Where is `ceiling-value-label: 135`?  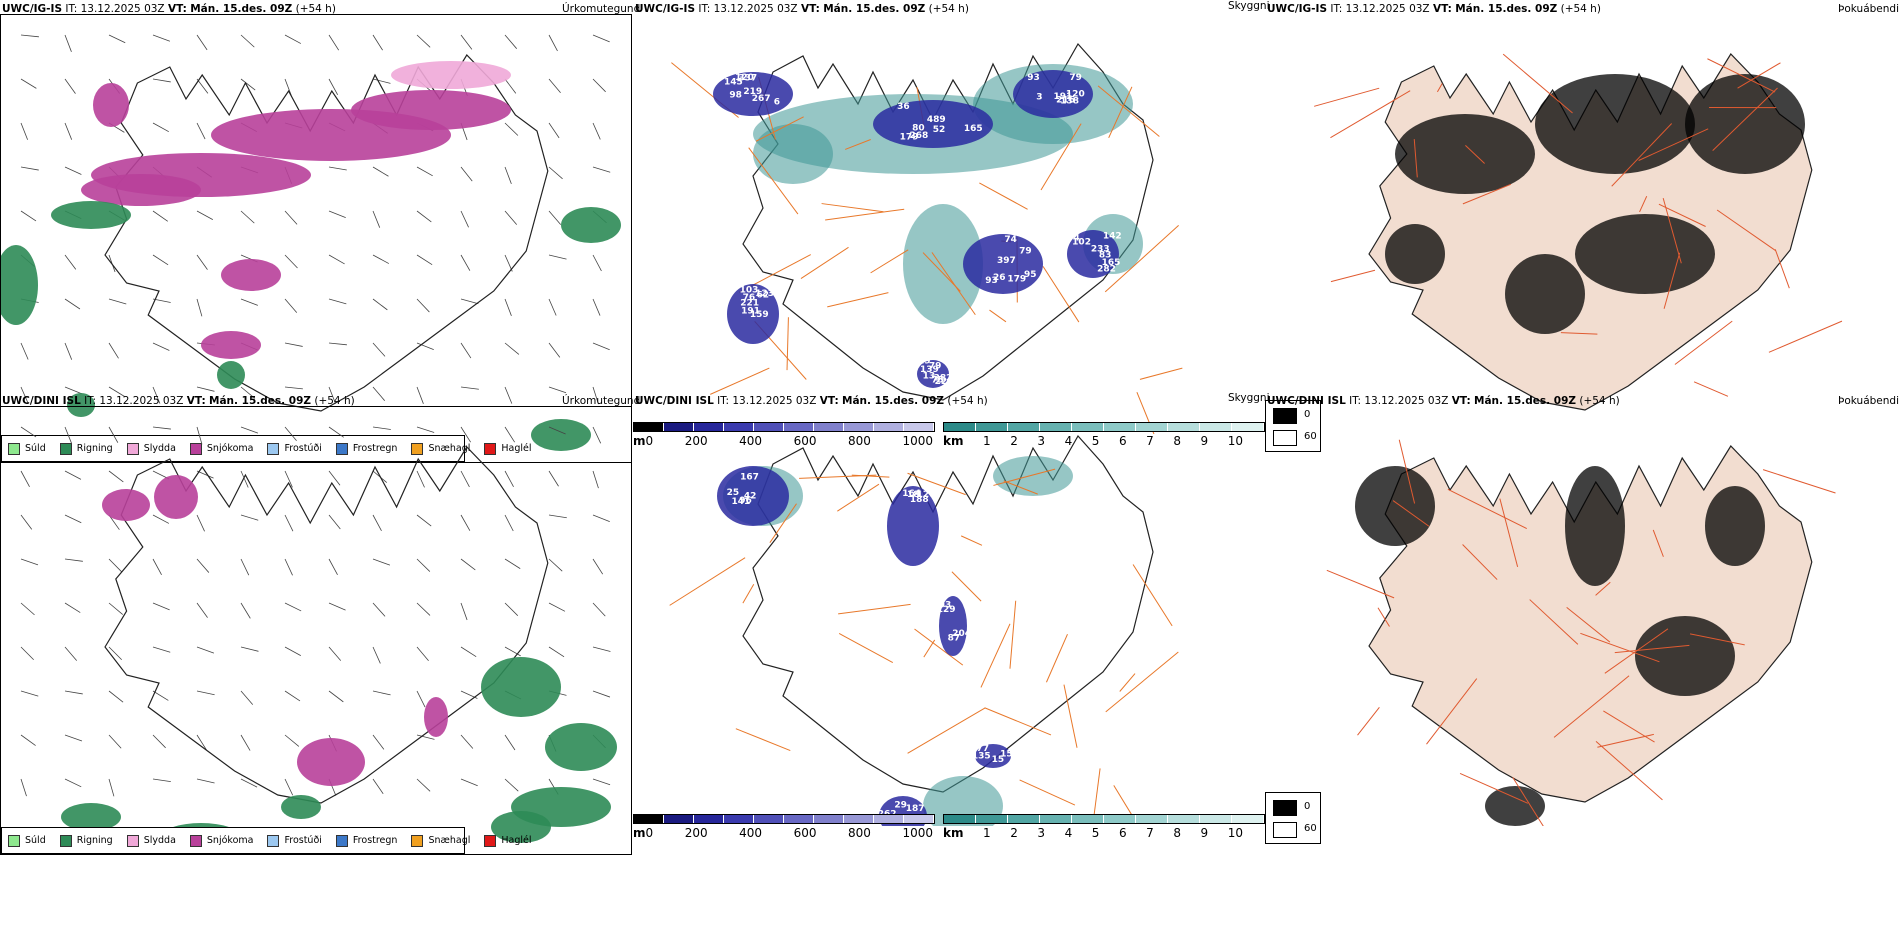
ceiling-value-label: 135 is located at coordinates (981, 756).